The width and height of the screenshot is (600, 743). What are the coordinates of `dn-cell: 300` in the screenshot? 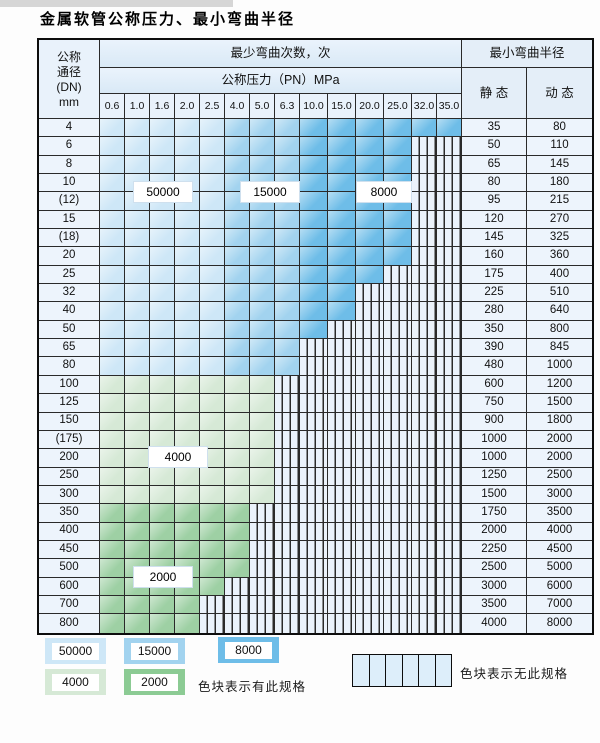 It's located at (69, 495).